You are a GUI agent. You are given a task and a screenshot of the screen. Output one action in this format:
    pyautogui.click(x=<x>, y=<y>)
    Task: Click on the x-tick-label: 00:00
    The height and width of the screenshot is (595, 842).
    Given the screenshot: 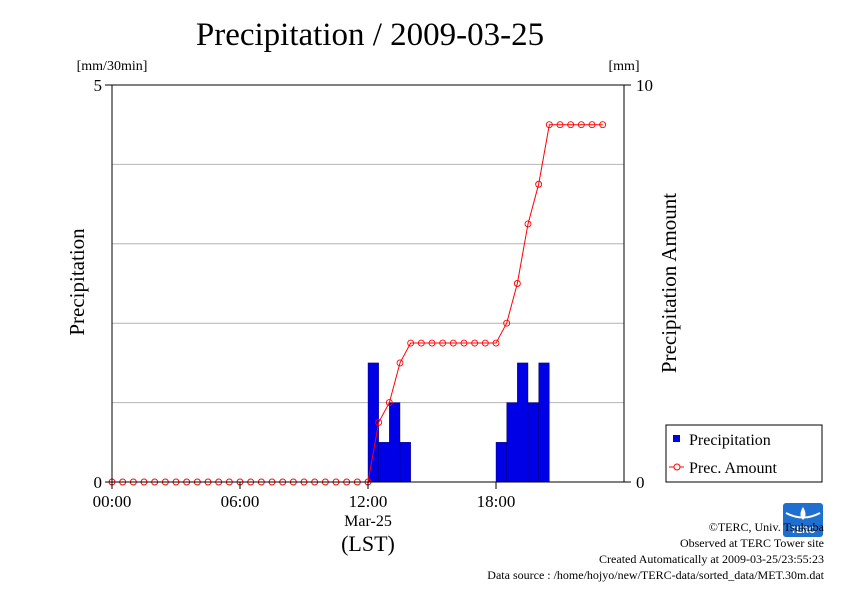 What is the action you would take?
    pyautogui.click(x=112, y=501)
    